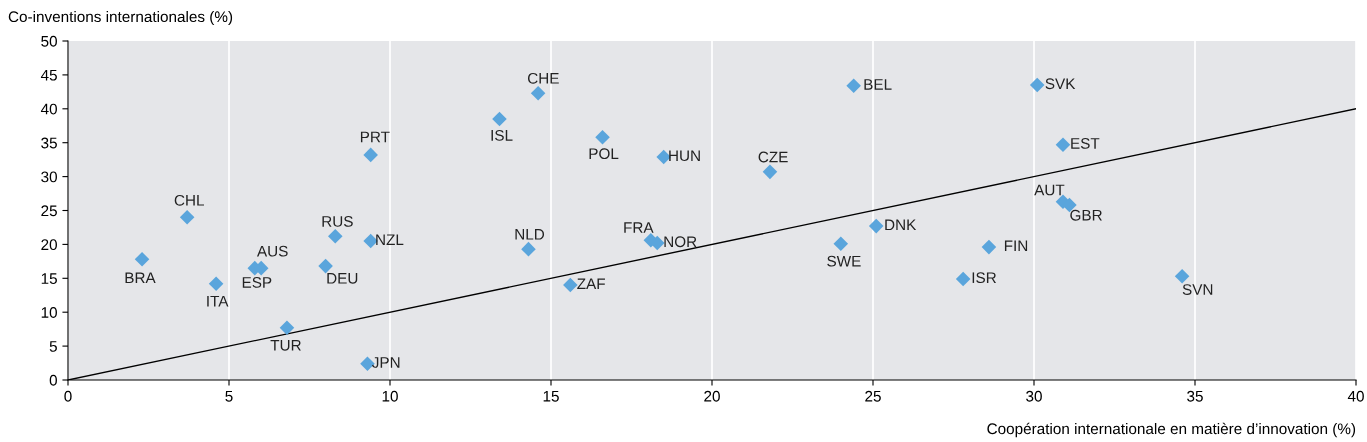  What do you see at coordinates (229, 396) in the screenshot?
I see `x-tick-label: 5` at bounding box center [229, 396].